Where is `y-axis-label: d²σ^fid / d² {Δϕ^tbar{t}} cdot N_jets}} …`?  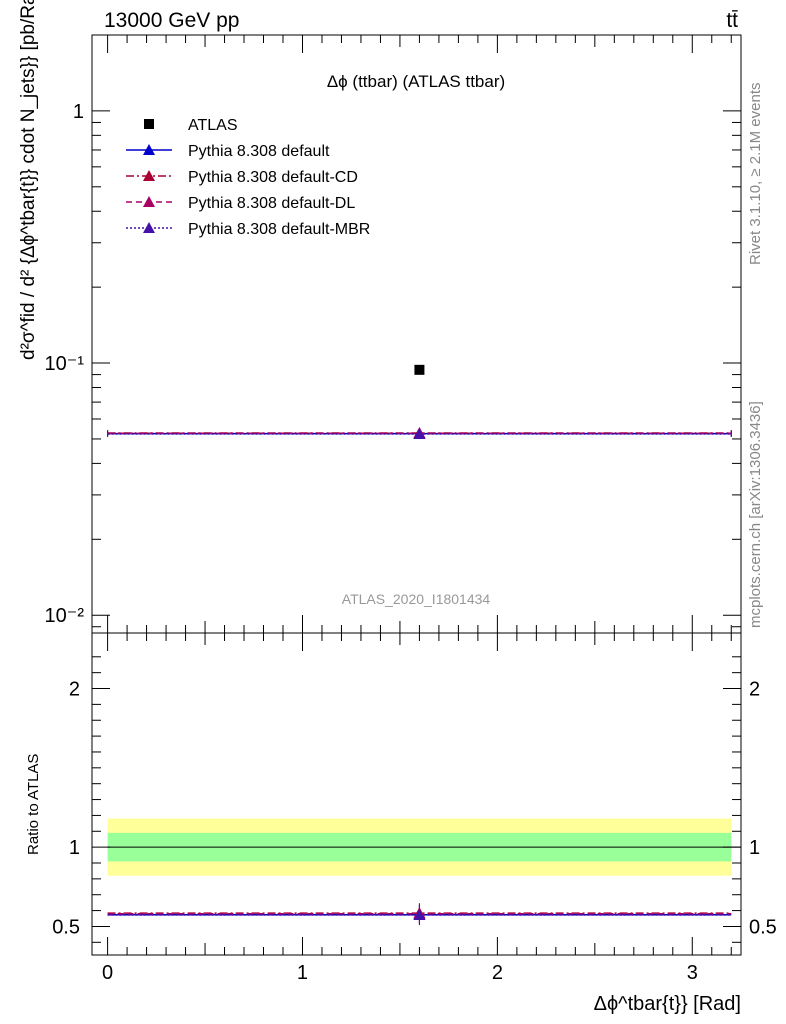
y-axis-label: d²σ^fid / d² {Δϕ^tbar{t}} cdot N_jets}} … is located at coordinates (28, 180).